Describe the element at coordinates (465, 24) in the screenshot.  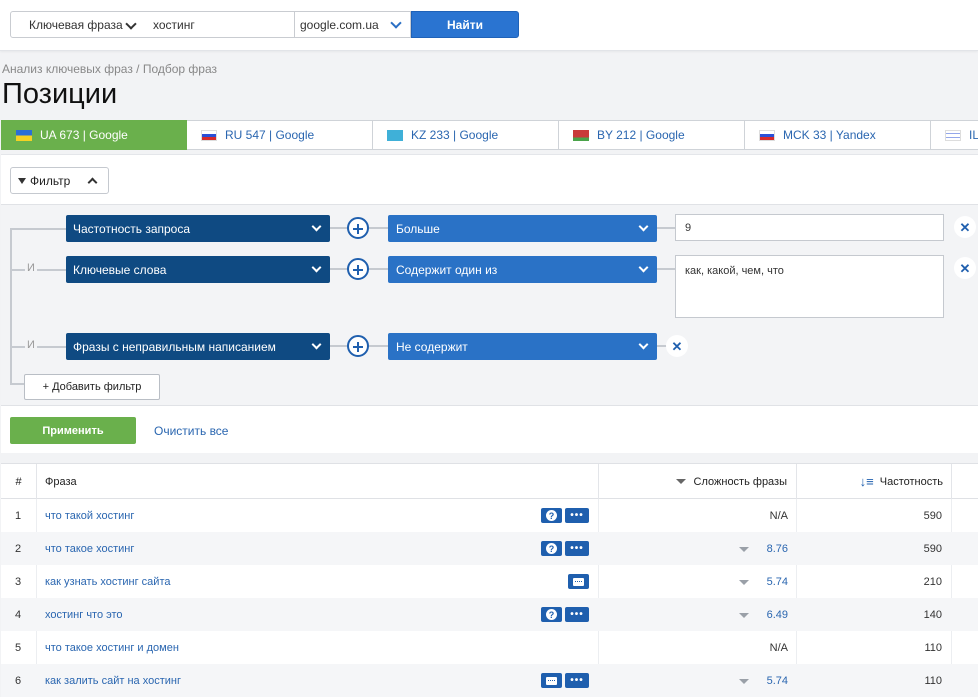
I see `find-button: Найти` at that location.